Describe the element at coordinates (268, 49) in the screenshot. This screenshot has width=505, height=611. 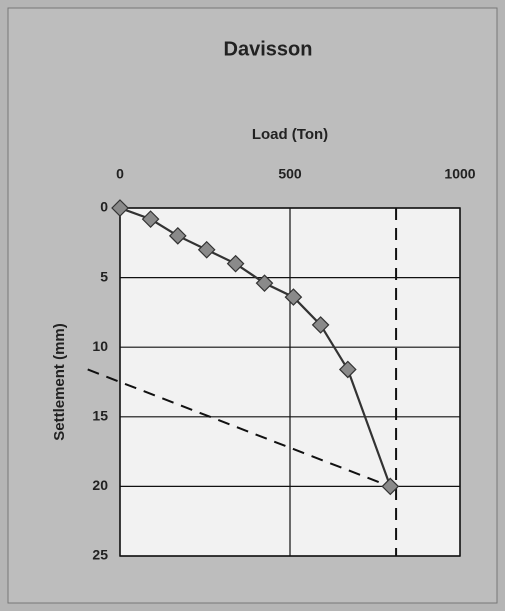
I see `chart-title: Davisson` at that location.